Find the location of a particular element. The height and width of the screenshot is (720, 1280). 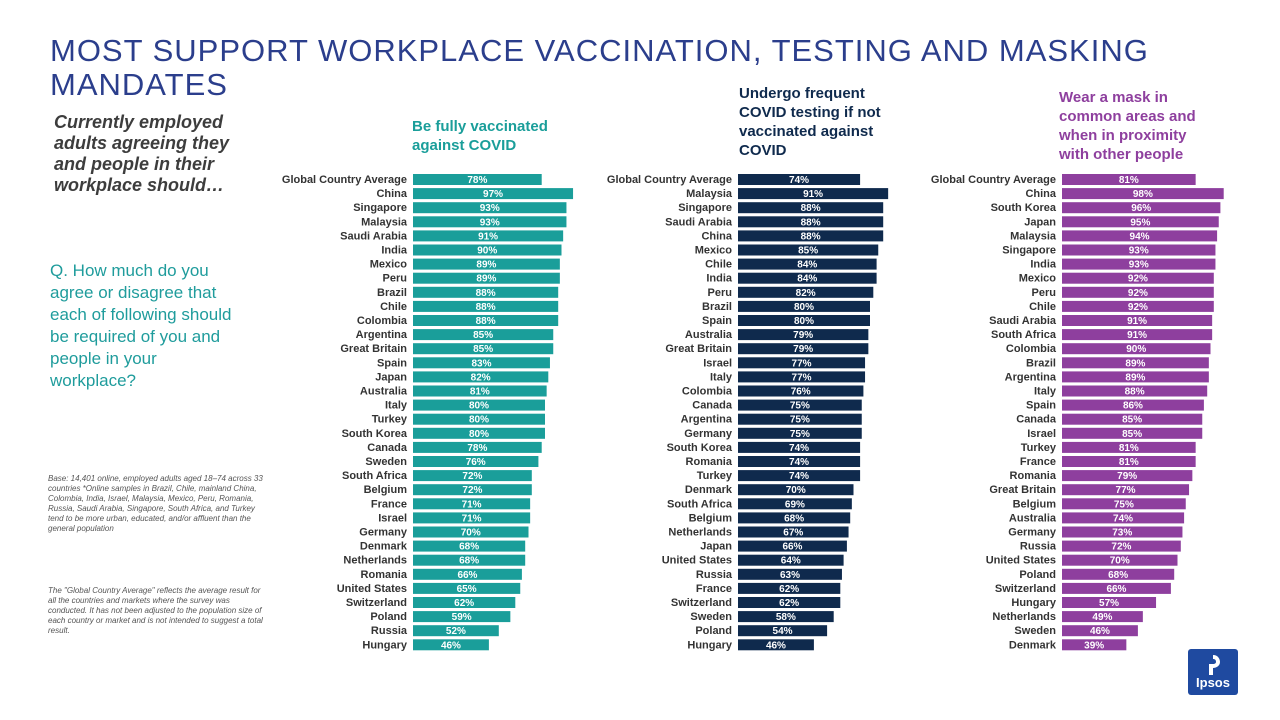

bar-row: Russia 52% is located at coordinates (435, 631).